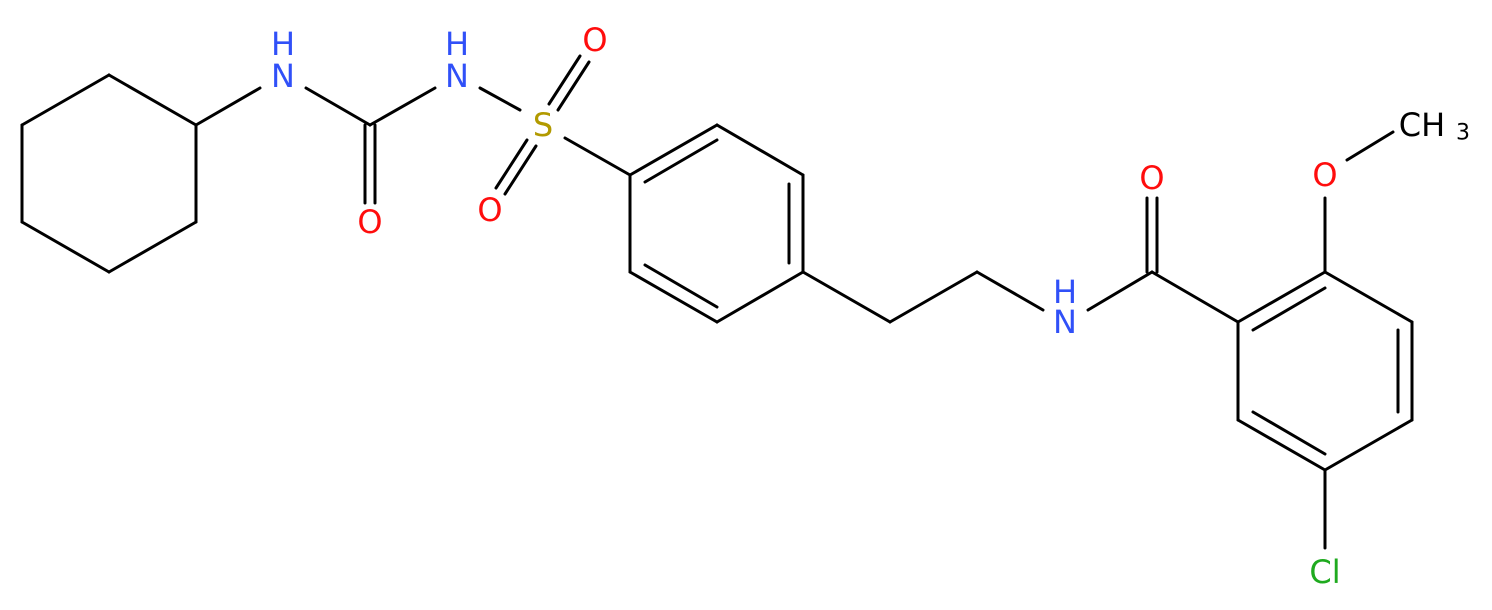 This screenshot has height=610, width=1492. Describe the element at coordinates (1324, 572) in the screenshot. I see `atom-label: Cl` at that location.